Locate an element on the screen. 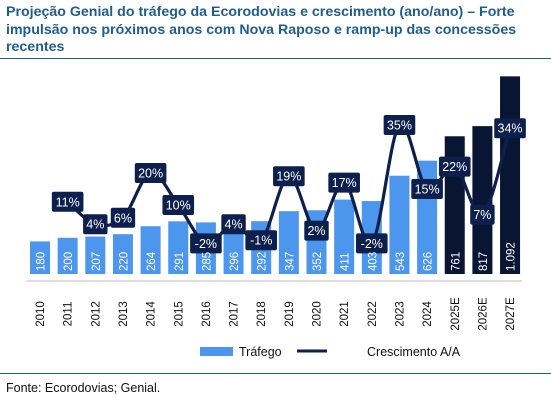  bar-value-label-2014: 264 is located at coordinates (152, 261).